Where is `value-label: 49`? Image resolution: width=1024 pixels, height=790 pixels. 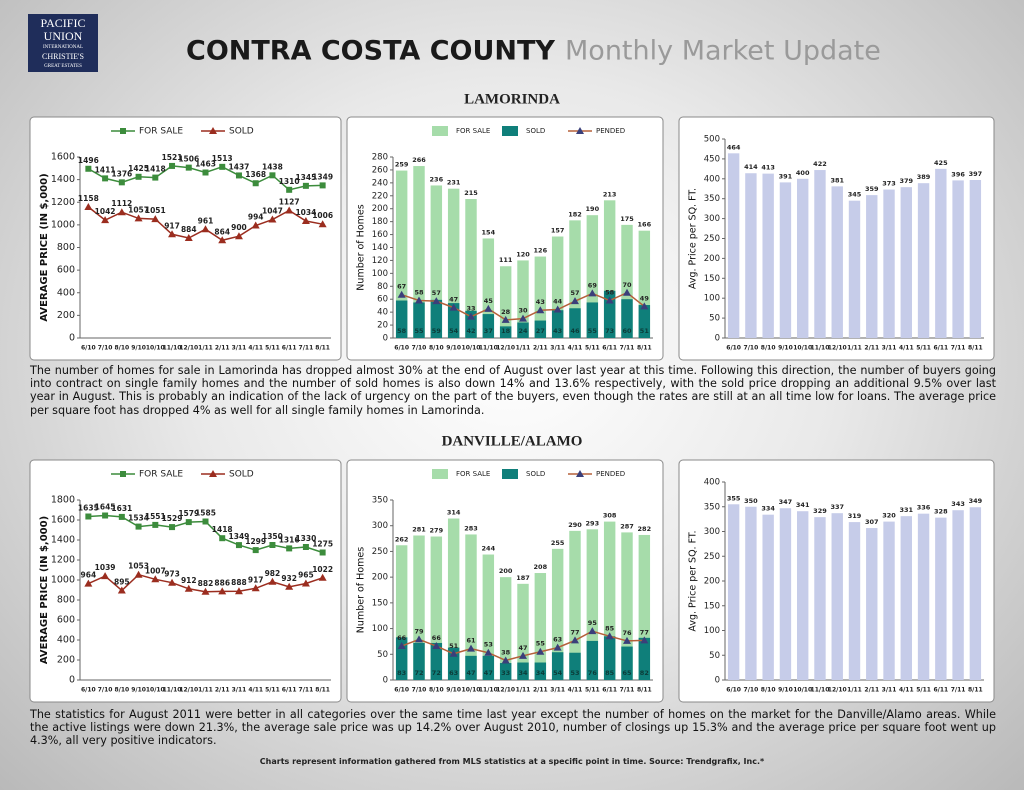 value-label: 49 is located at coordinates (645, 298).